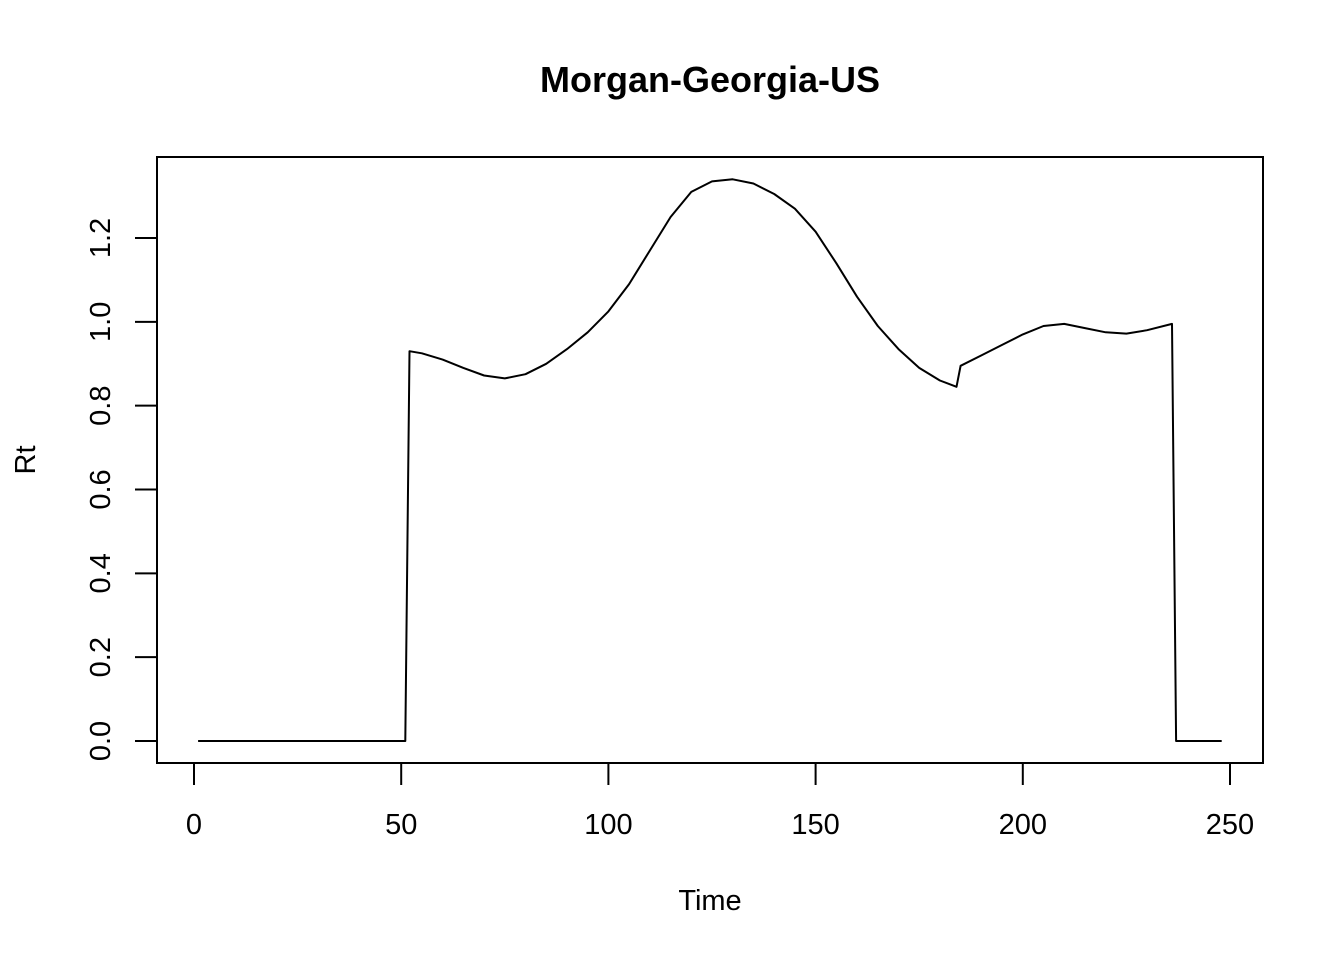 The image size is (1344, 960). Describe the element at coordinates (101, 657) in the screenshot. I see `y-tick-label: 0.2` at that location.